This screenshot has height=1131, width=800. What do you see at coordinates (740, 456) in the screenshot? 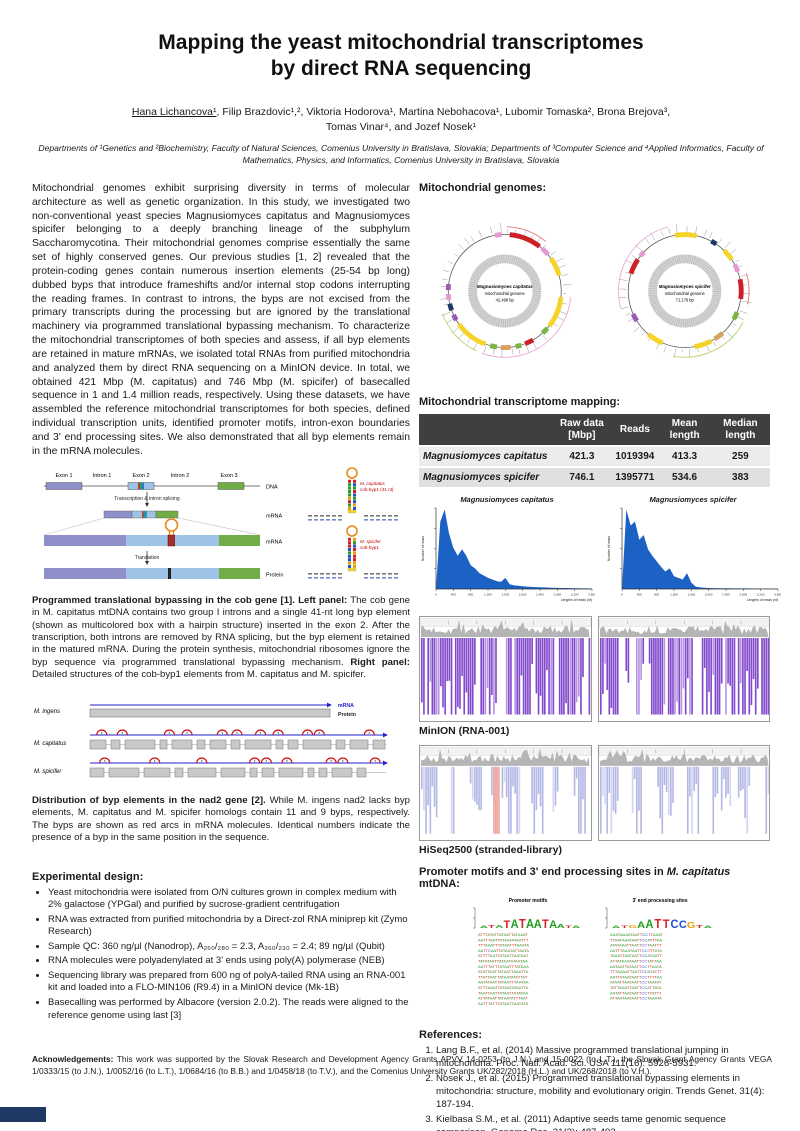
I see `cell-median: 259` at bounding box center [740, 456].